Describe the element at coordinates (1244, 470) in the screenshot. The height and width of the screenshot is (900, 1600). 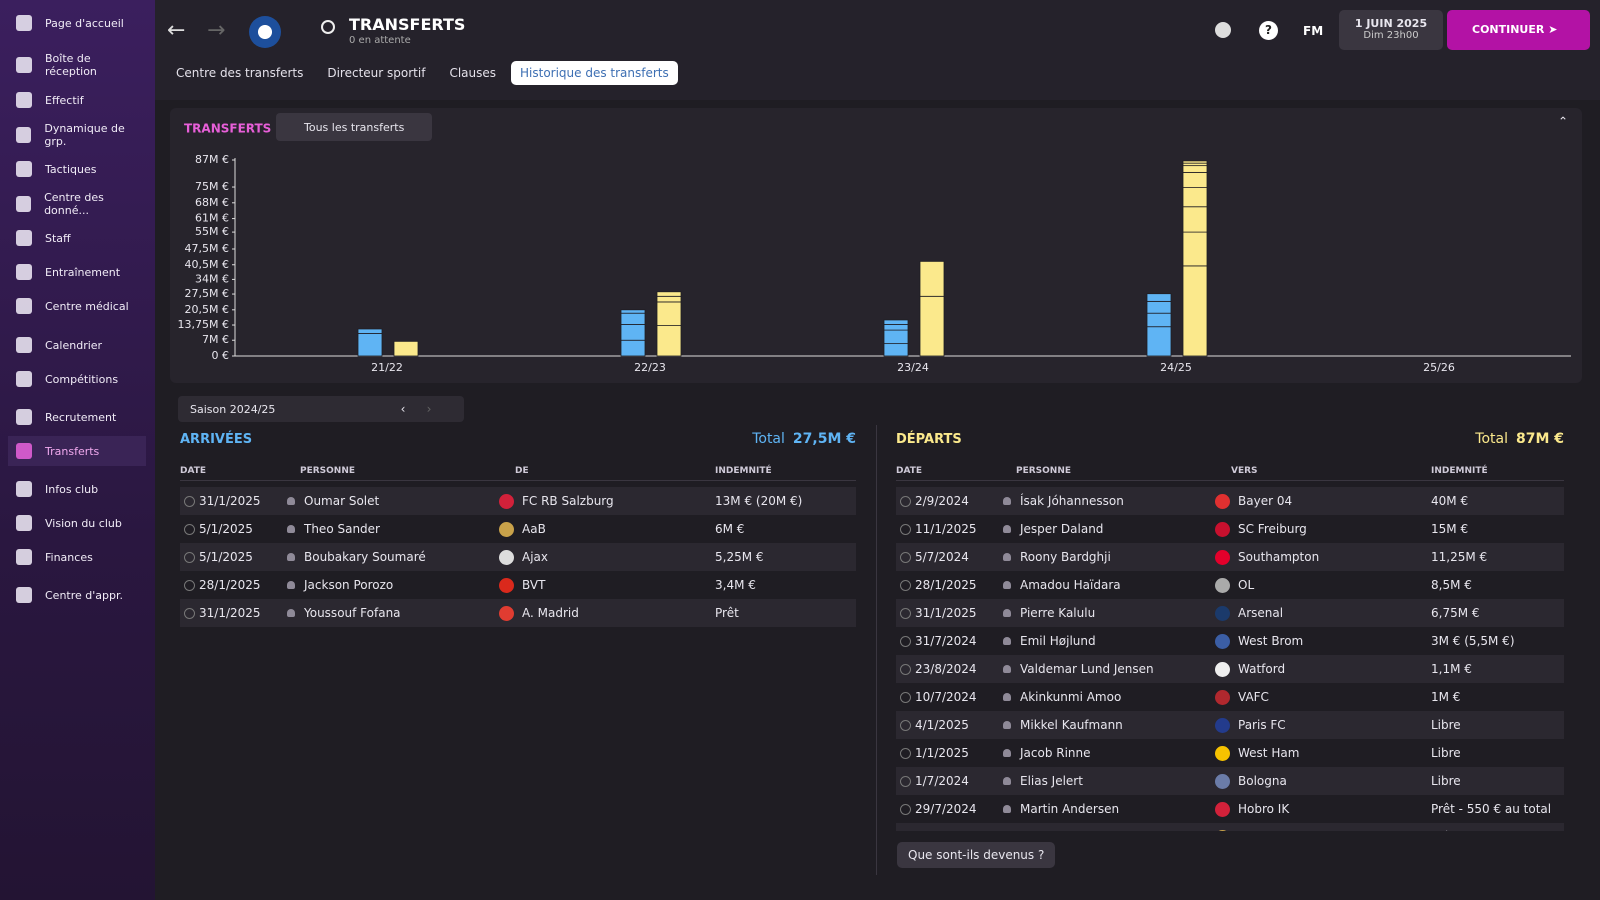
I see `column-header: VERS` at that location.